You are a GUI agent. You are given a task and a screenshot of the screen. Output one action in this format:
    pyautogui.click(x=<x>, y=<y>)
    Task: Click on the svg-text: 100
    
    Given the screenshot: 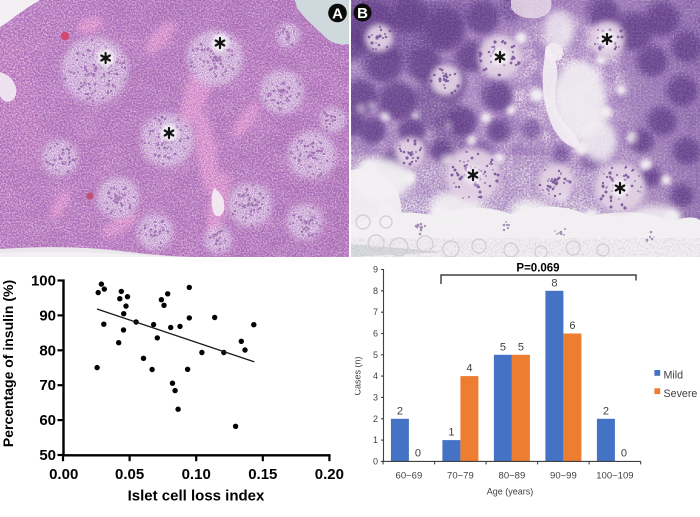 What is the action you would take?
    pyautogui.click(x=43, y=281)
    